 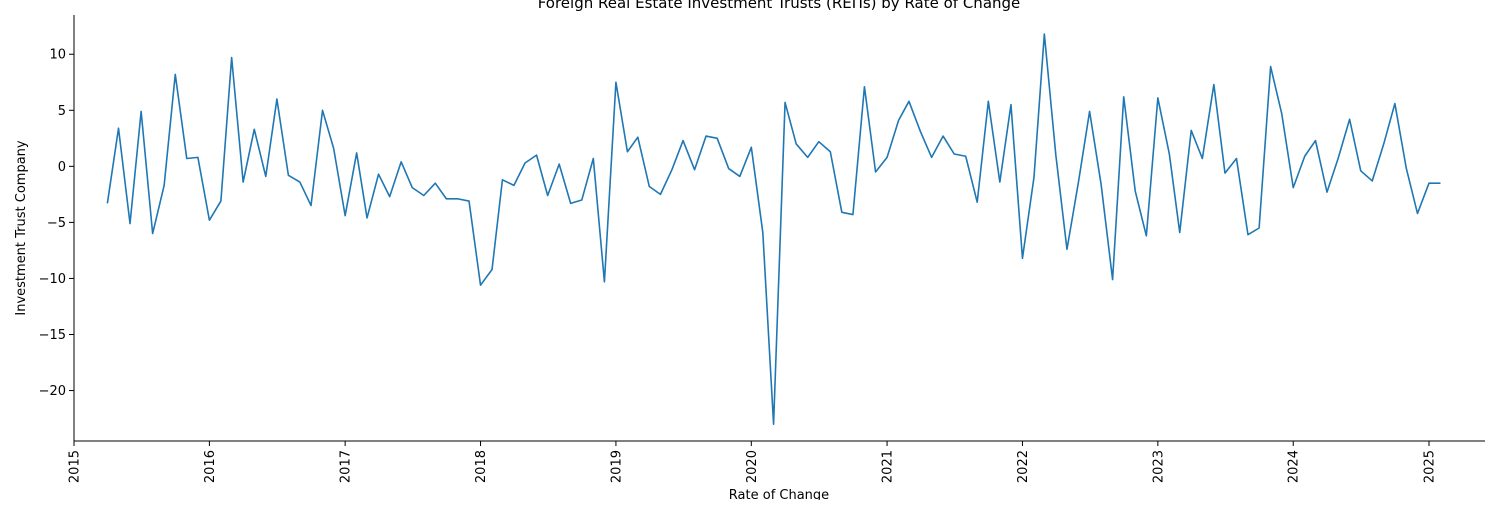 I want to click on y-tick-label: −20, so click(x=52, y=391).